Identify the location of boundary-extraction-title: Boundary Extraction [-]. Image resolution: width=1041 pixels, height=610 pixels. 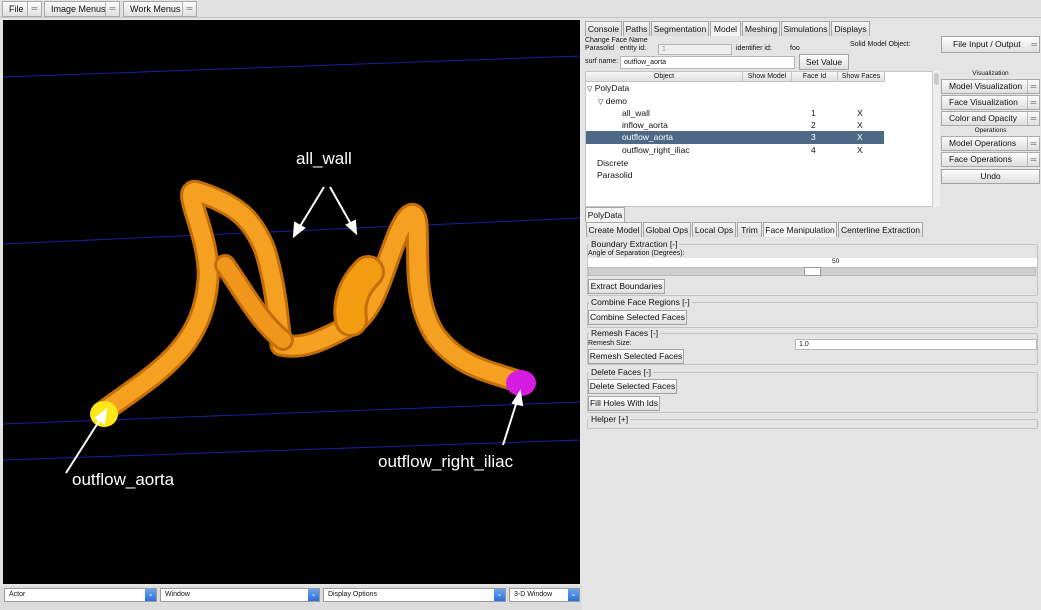
(634, 244).